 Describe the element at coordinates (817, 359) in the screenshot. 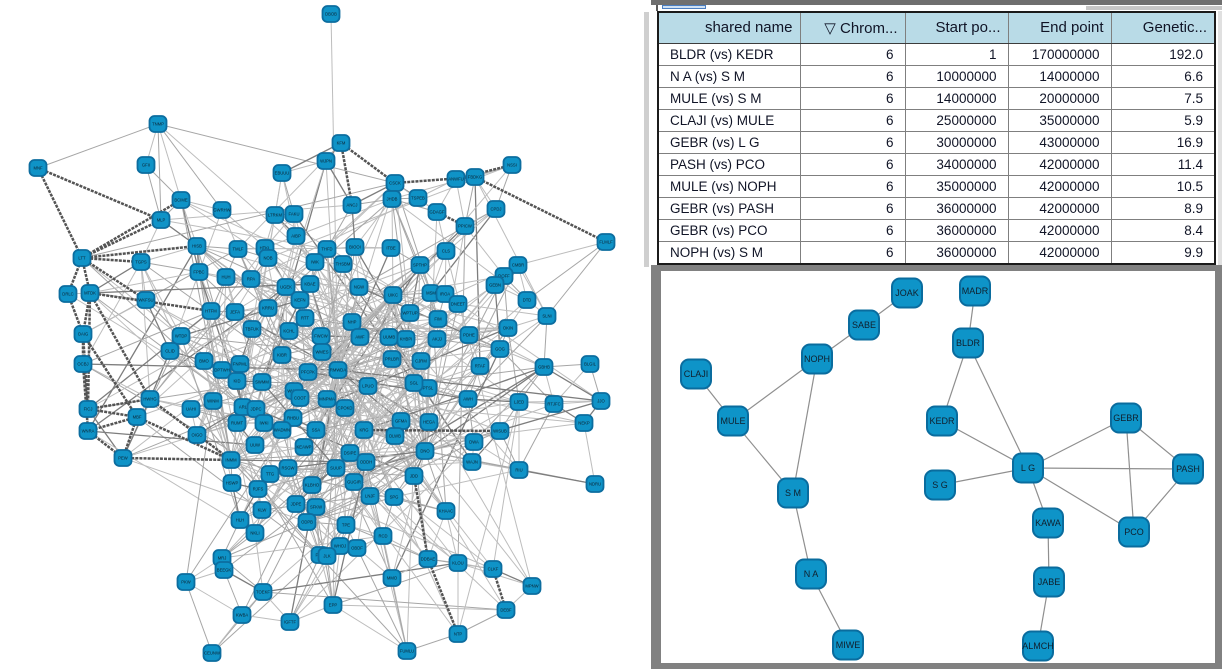

I see `svg-text: NOPH` at that location.